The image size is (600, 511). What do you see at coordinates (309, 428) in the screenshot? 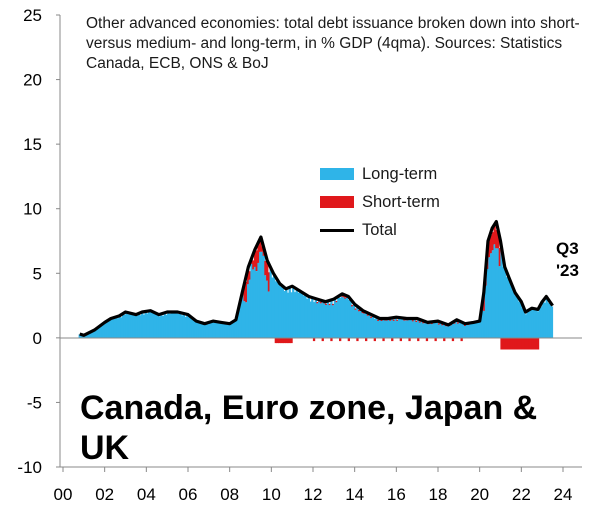
I see `chart-subtitle: Canada, Euro zone, Japan & UK` at bounding box center [309, 428].